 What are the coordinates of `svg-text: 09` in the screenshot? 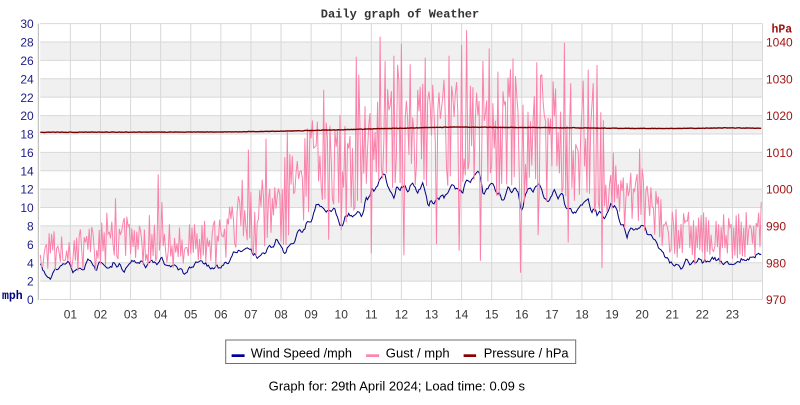 It's located at (311, 315).